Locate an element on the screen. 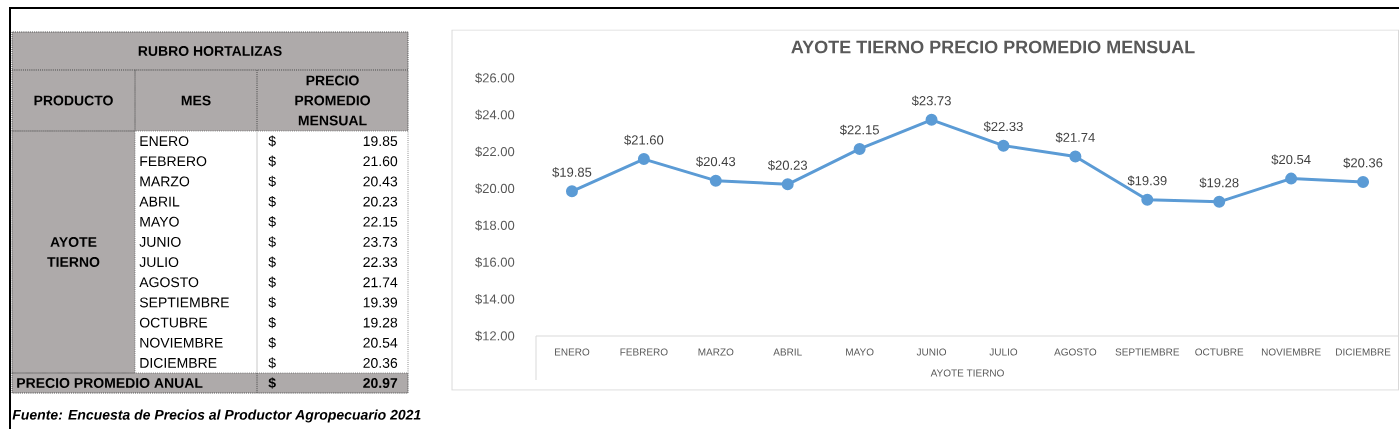  text: 20.43 is located at coordinates (380, 181).